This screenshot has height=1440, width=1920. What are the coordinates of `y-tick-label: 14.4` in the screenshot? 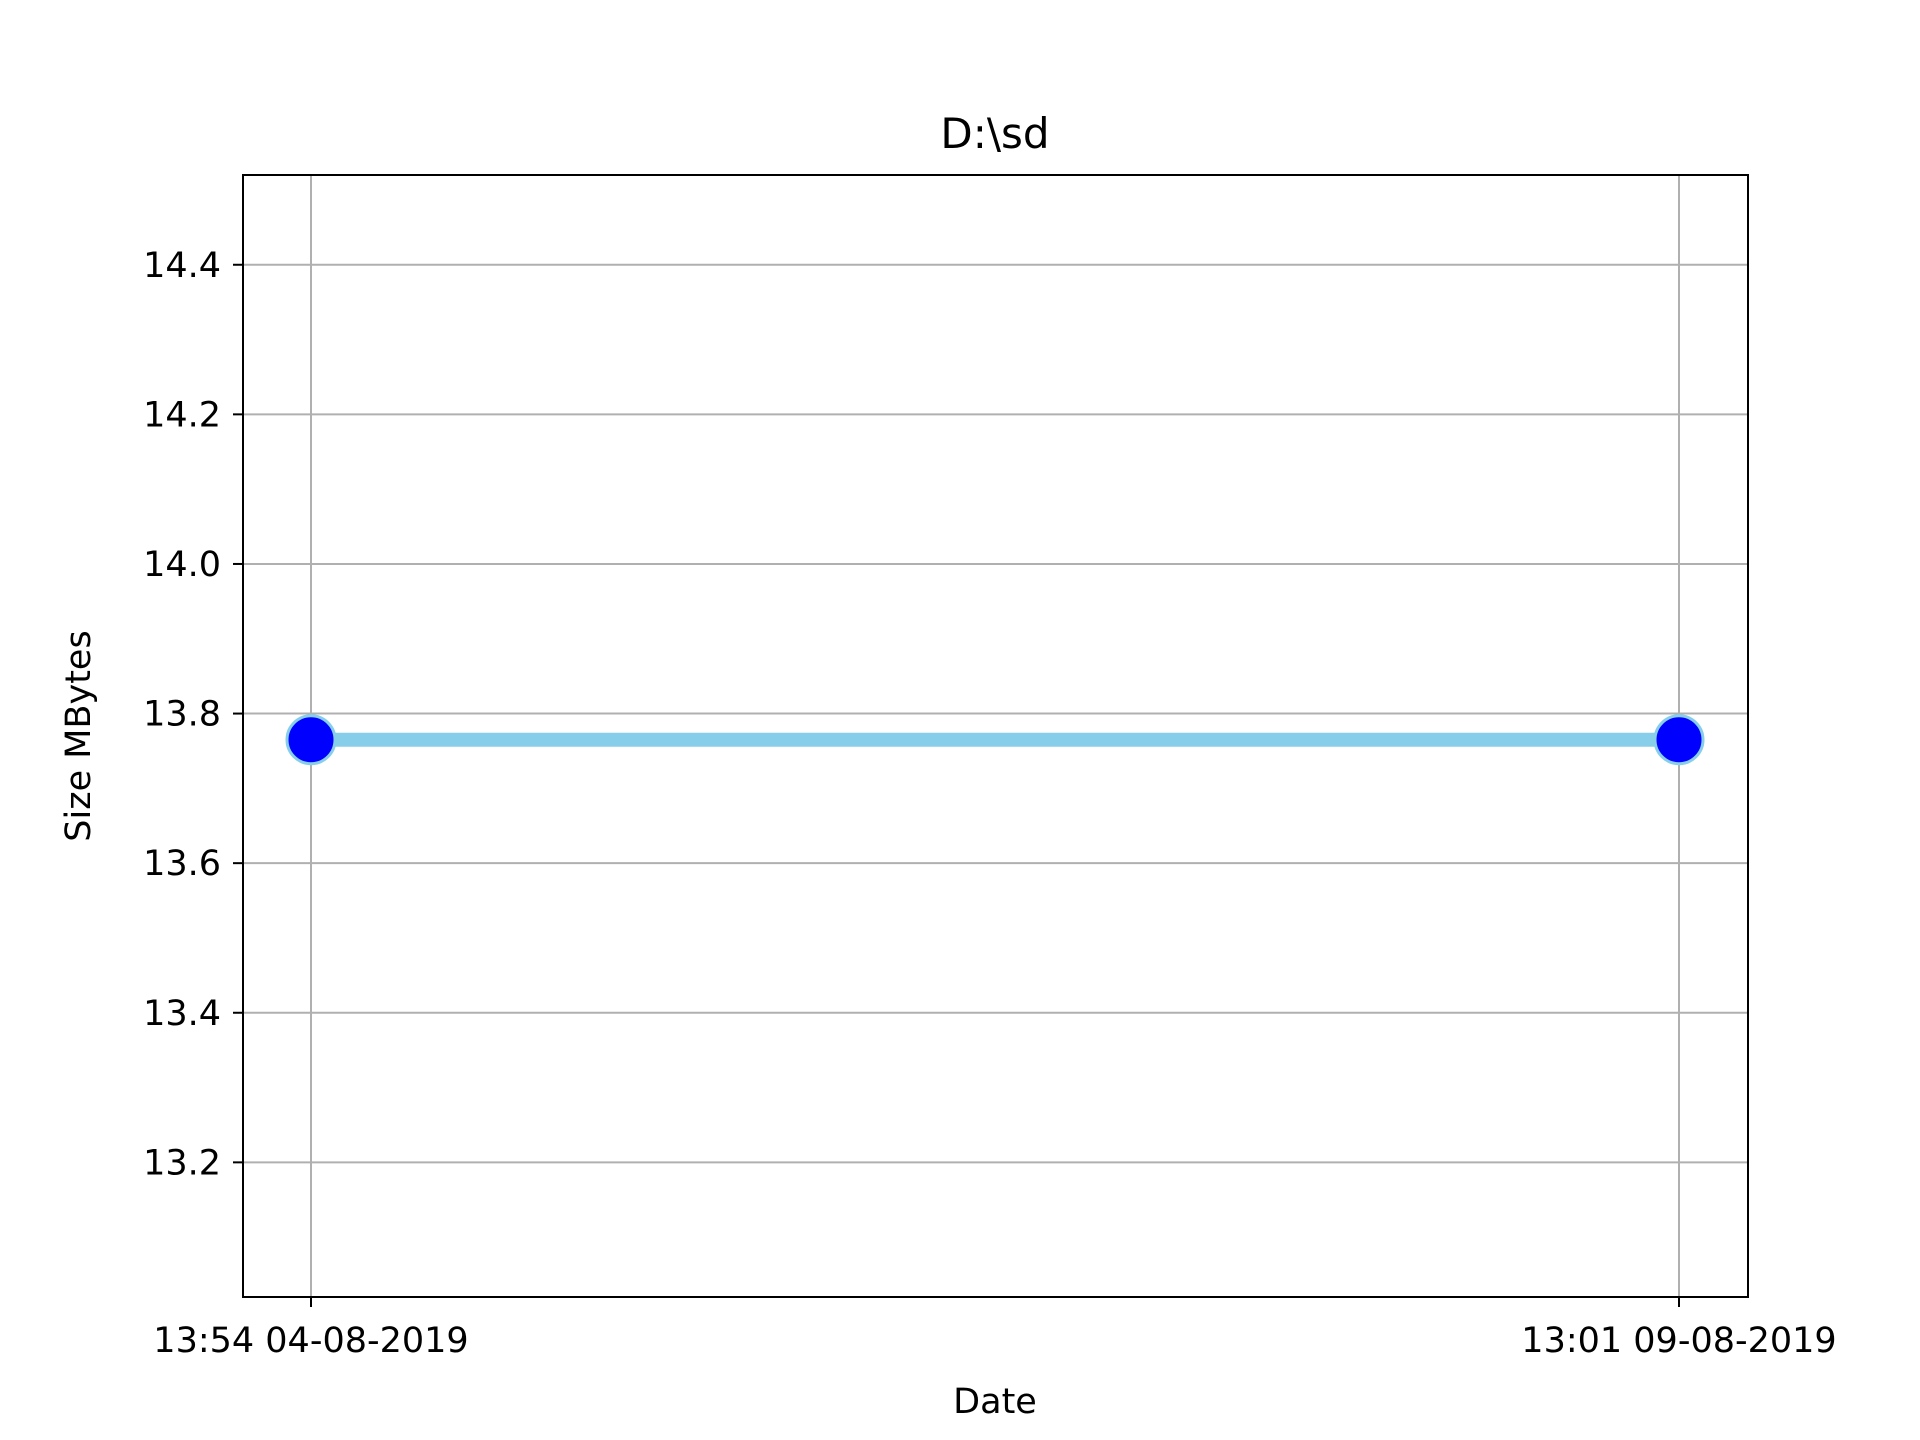 It's located at (182, 266).